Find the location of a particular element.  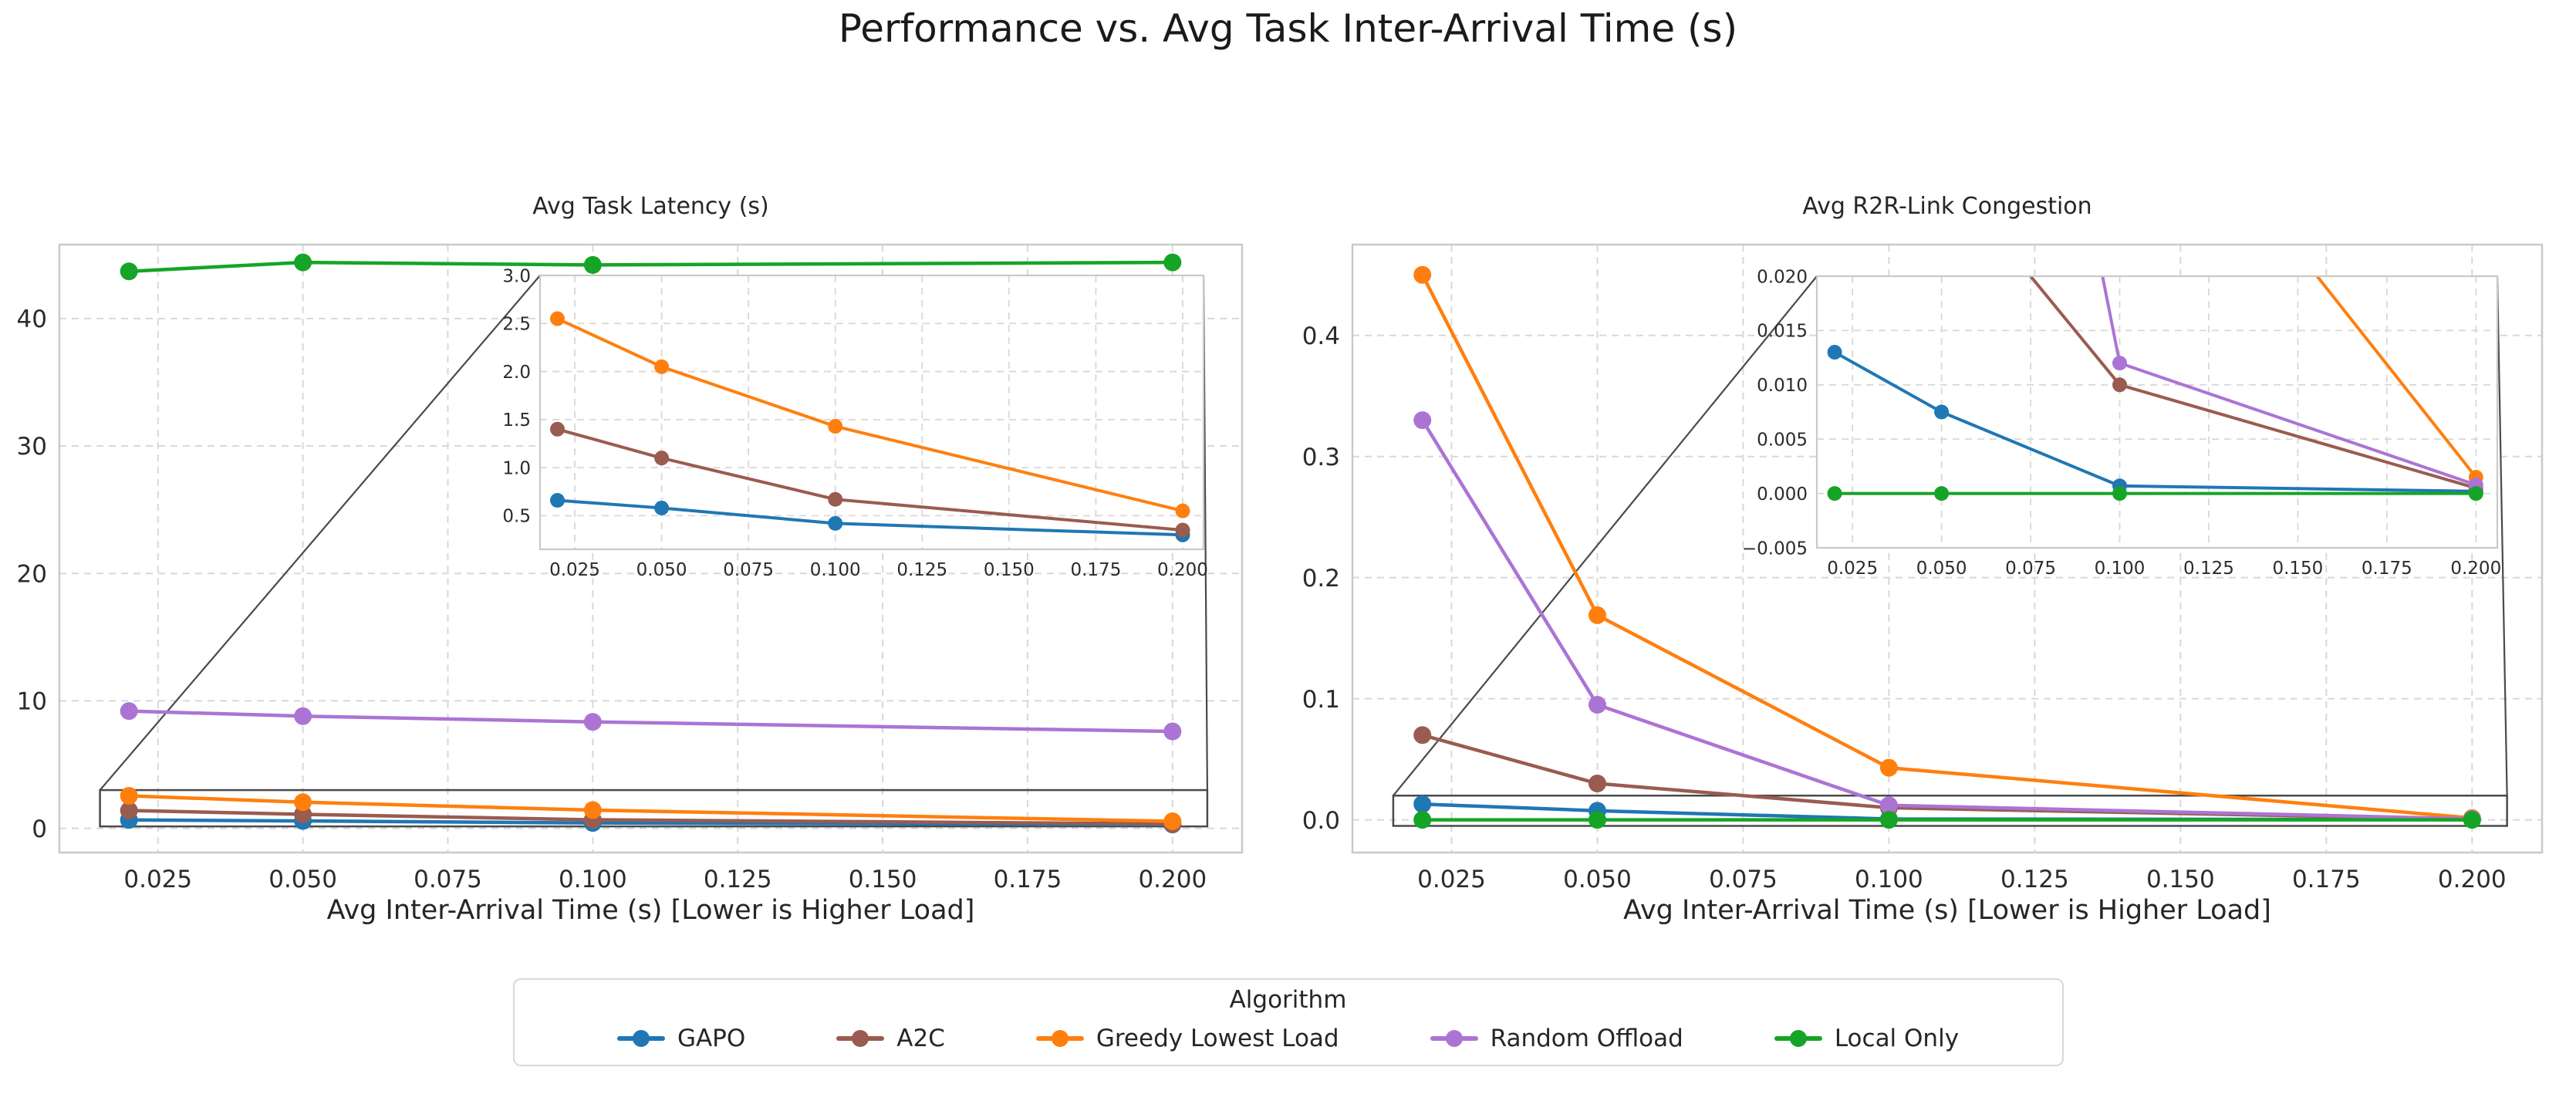

legend-item-greedy-lowest-load: Greedy Lowest Load is located at coordinates (1187, 1038).